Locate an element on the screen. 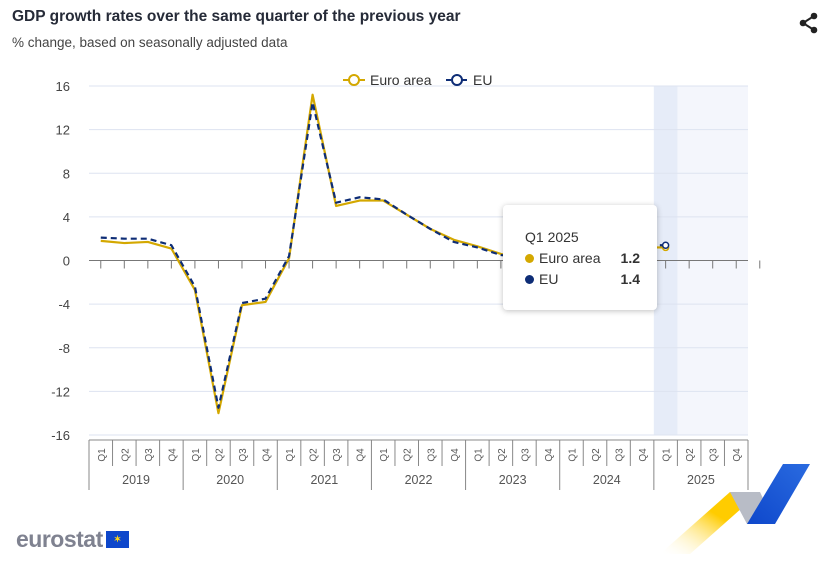 The width and height of the screenshot is (830, 564). decorative-ribbon-icon is located at coordinates (735, 509).